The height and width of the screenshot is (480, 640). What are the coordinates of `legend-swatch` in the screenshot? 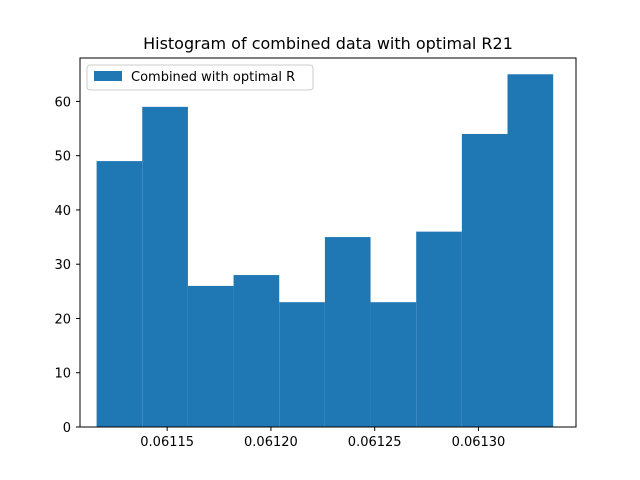 It's located at (108, 76).